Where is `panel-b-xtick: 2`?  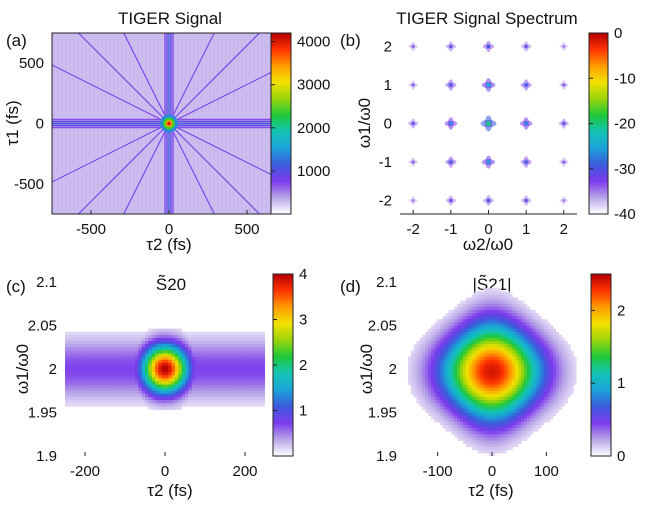
panel-b-xtick: 2 is located at coordinates (564, 229).